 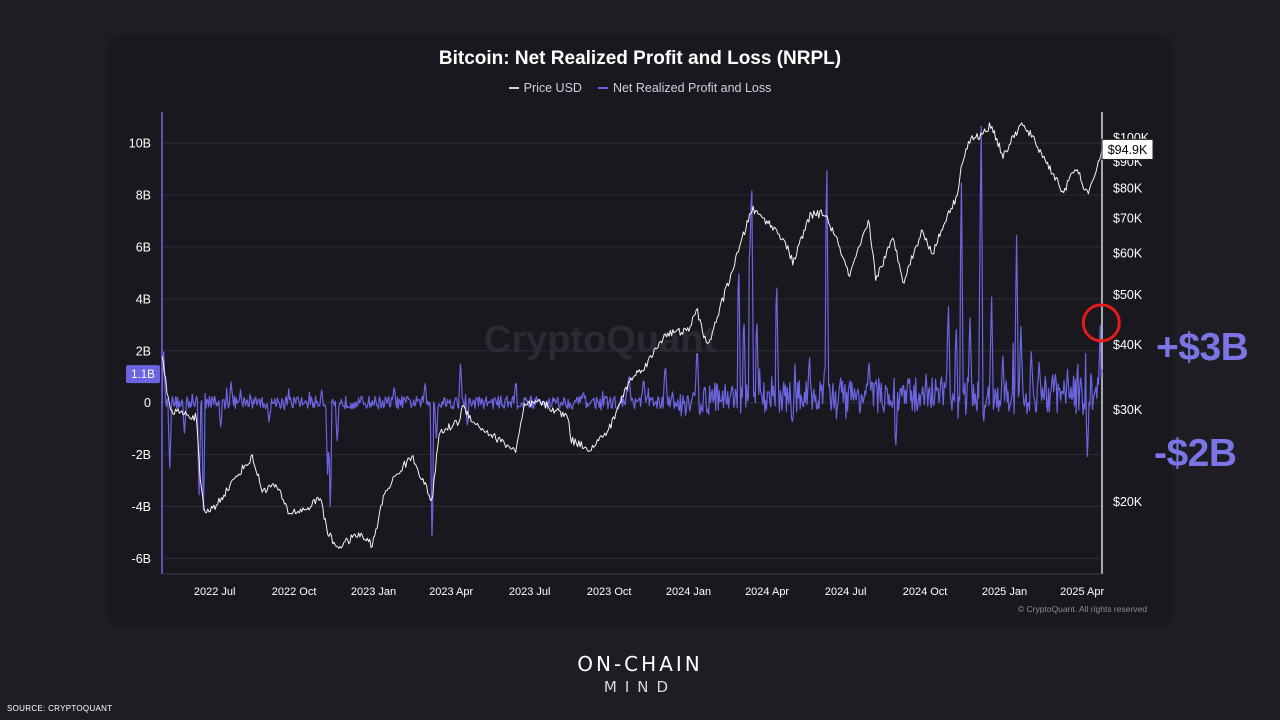 I want to click on left-tick-label: 2B, so click(x=143, y=351).